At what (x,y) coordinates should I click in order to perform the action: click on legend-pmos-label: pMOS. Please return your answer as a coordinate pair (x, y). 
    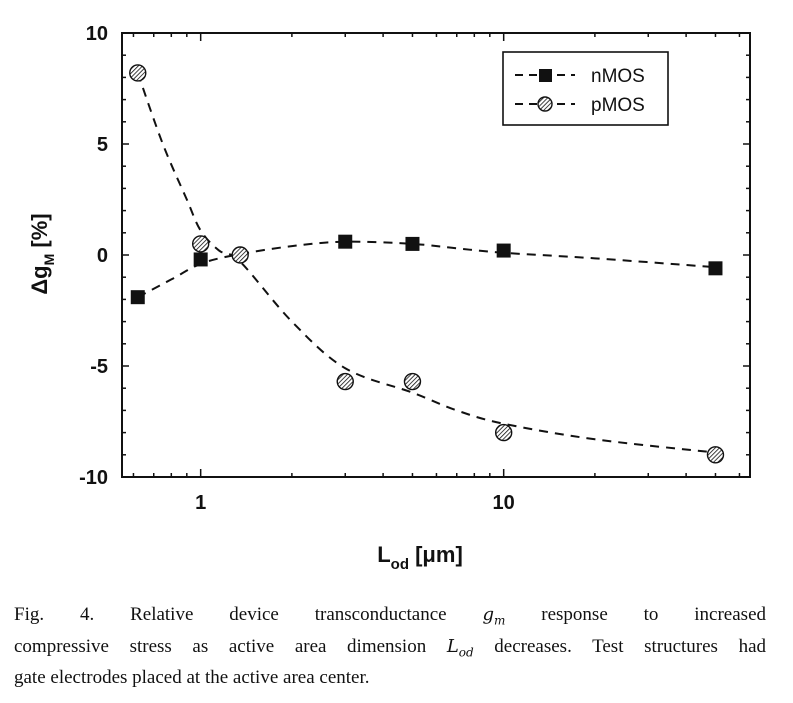
    Looking at the image, I should click on (618, 105).